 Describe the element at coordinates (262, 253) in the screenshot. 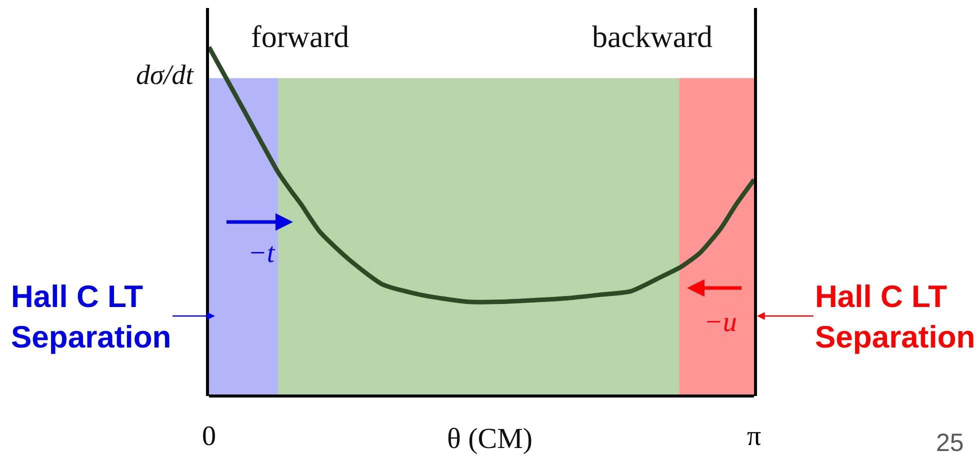

I see `annotation: −t` at that location.